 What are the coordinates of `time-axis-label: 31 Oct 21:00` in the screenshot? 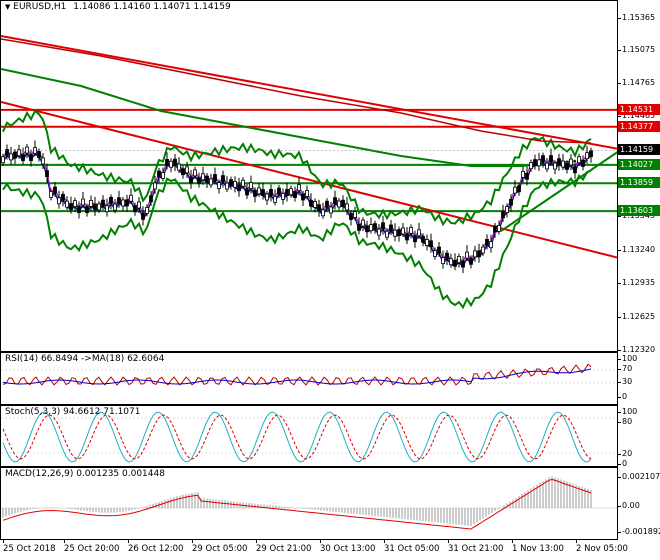 It's located at (476, 547).